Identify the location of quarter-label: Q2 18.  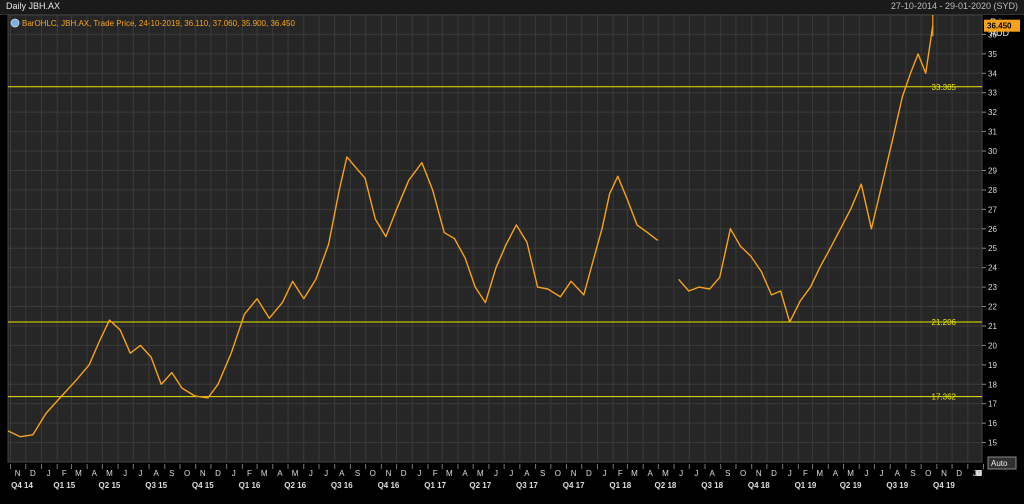
(666, 485).